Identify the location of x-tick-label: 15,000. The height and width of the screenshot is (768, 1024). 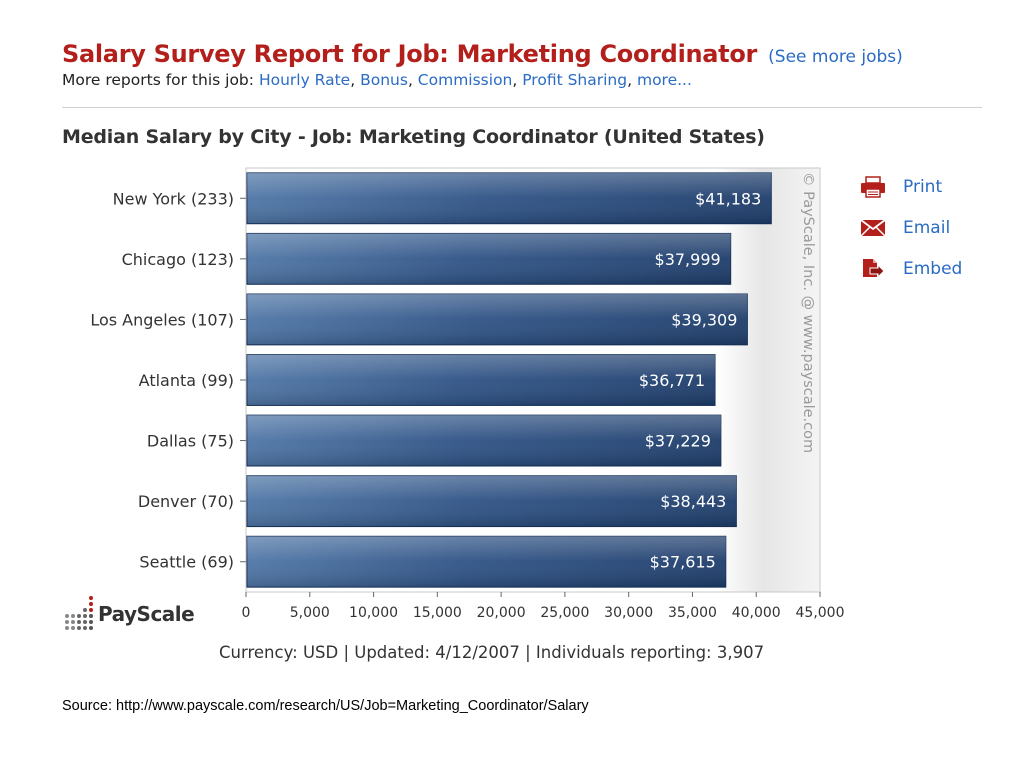
(437, 613).